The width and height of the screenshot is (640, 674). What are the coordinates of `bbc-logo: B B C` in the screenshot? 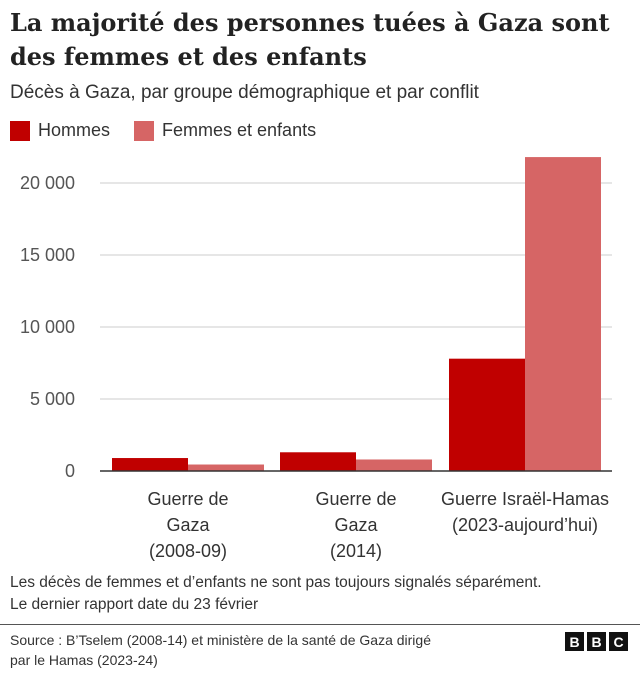 It's located at (595, 641).